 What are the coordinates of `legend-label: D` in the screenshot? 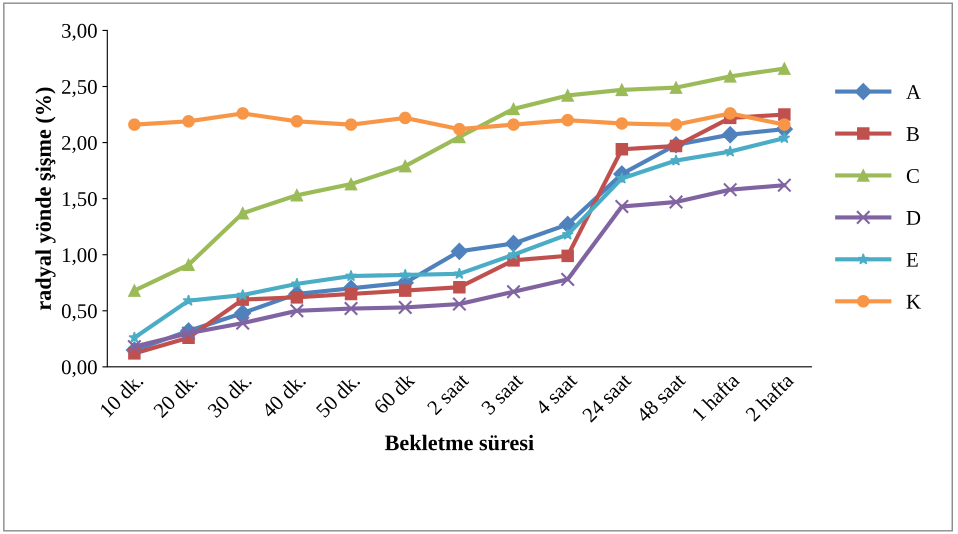 It's located at (913, 218).